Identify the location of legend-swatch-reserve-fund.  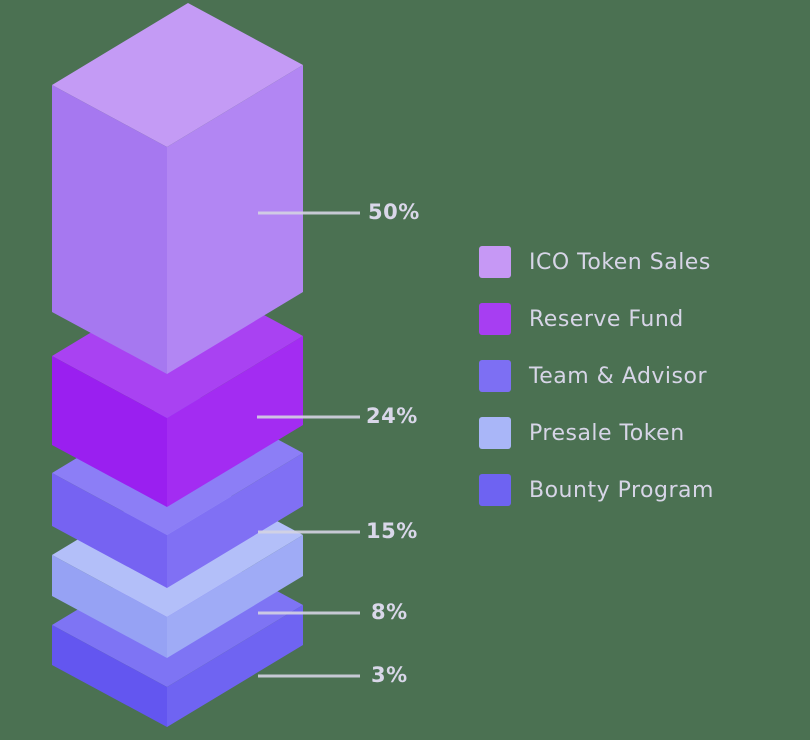
(495, 319).